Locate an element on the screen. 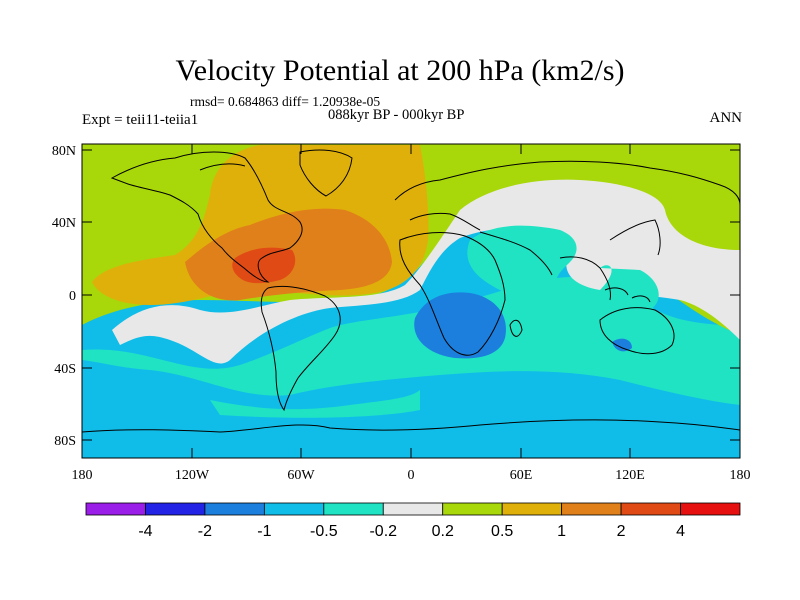  lon-label-180w: 180 is located at coordinates (82, 475).